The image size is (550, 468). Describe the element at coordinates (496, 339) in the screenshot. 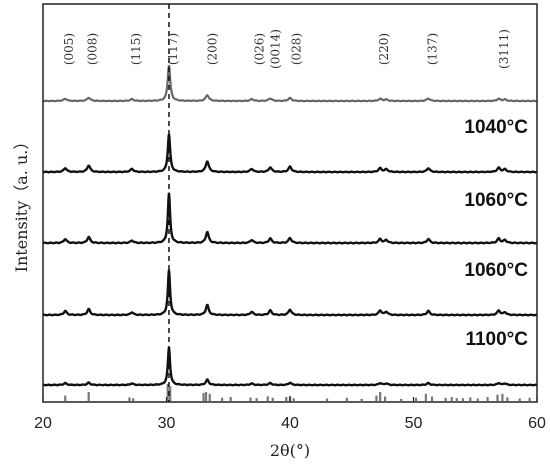

I see `temperature-label-4: 1100°C` at that location.